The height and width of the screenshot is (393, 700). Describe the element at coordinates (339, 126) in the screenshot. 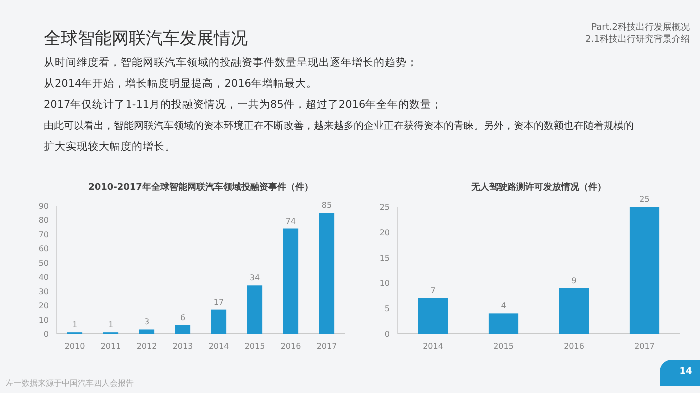

I see `text: 由此可以看出，智能网联汽车领域的资本环境正在不断改善，越来越多的企业正在获得资本的青睐。另外，资本的数额也在随着规模的` at that location.